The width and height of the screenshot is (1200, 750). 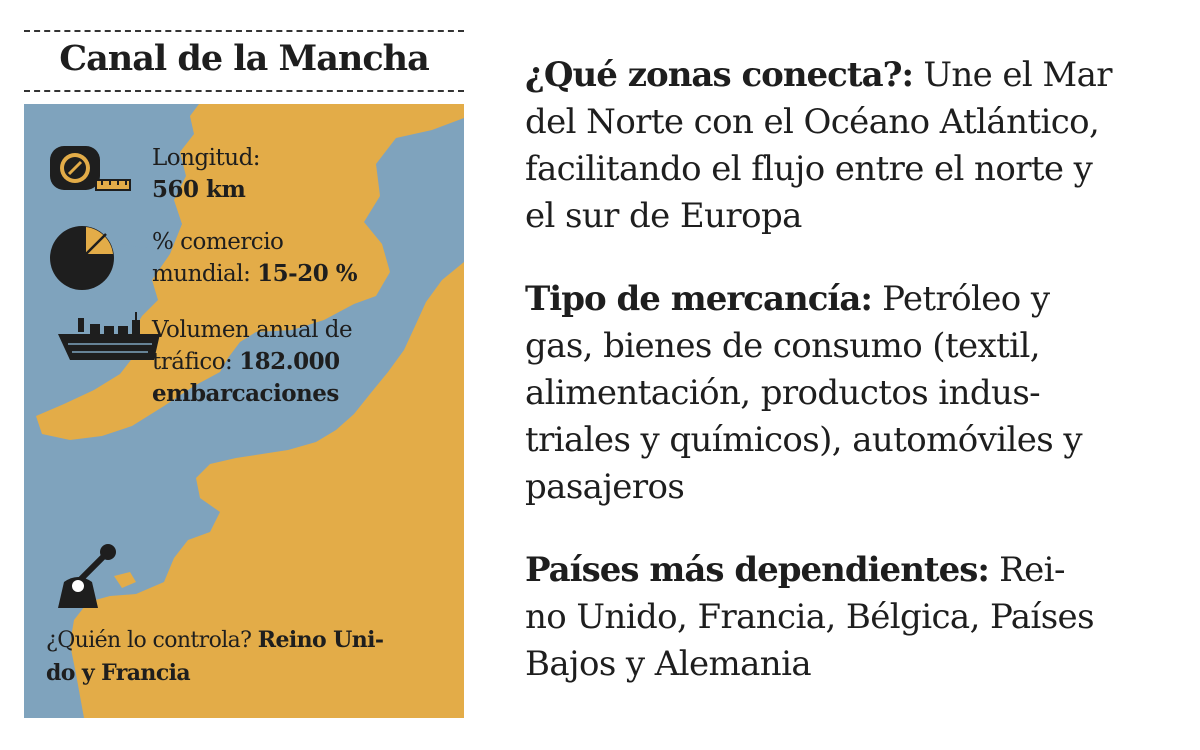 I want to click on measuring-tape-icon, so click(x=90, y=168).